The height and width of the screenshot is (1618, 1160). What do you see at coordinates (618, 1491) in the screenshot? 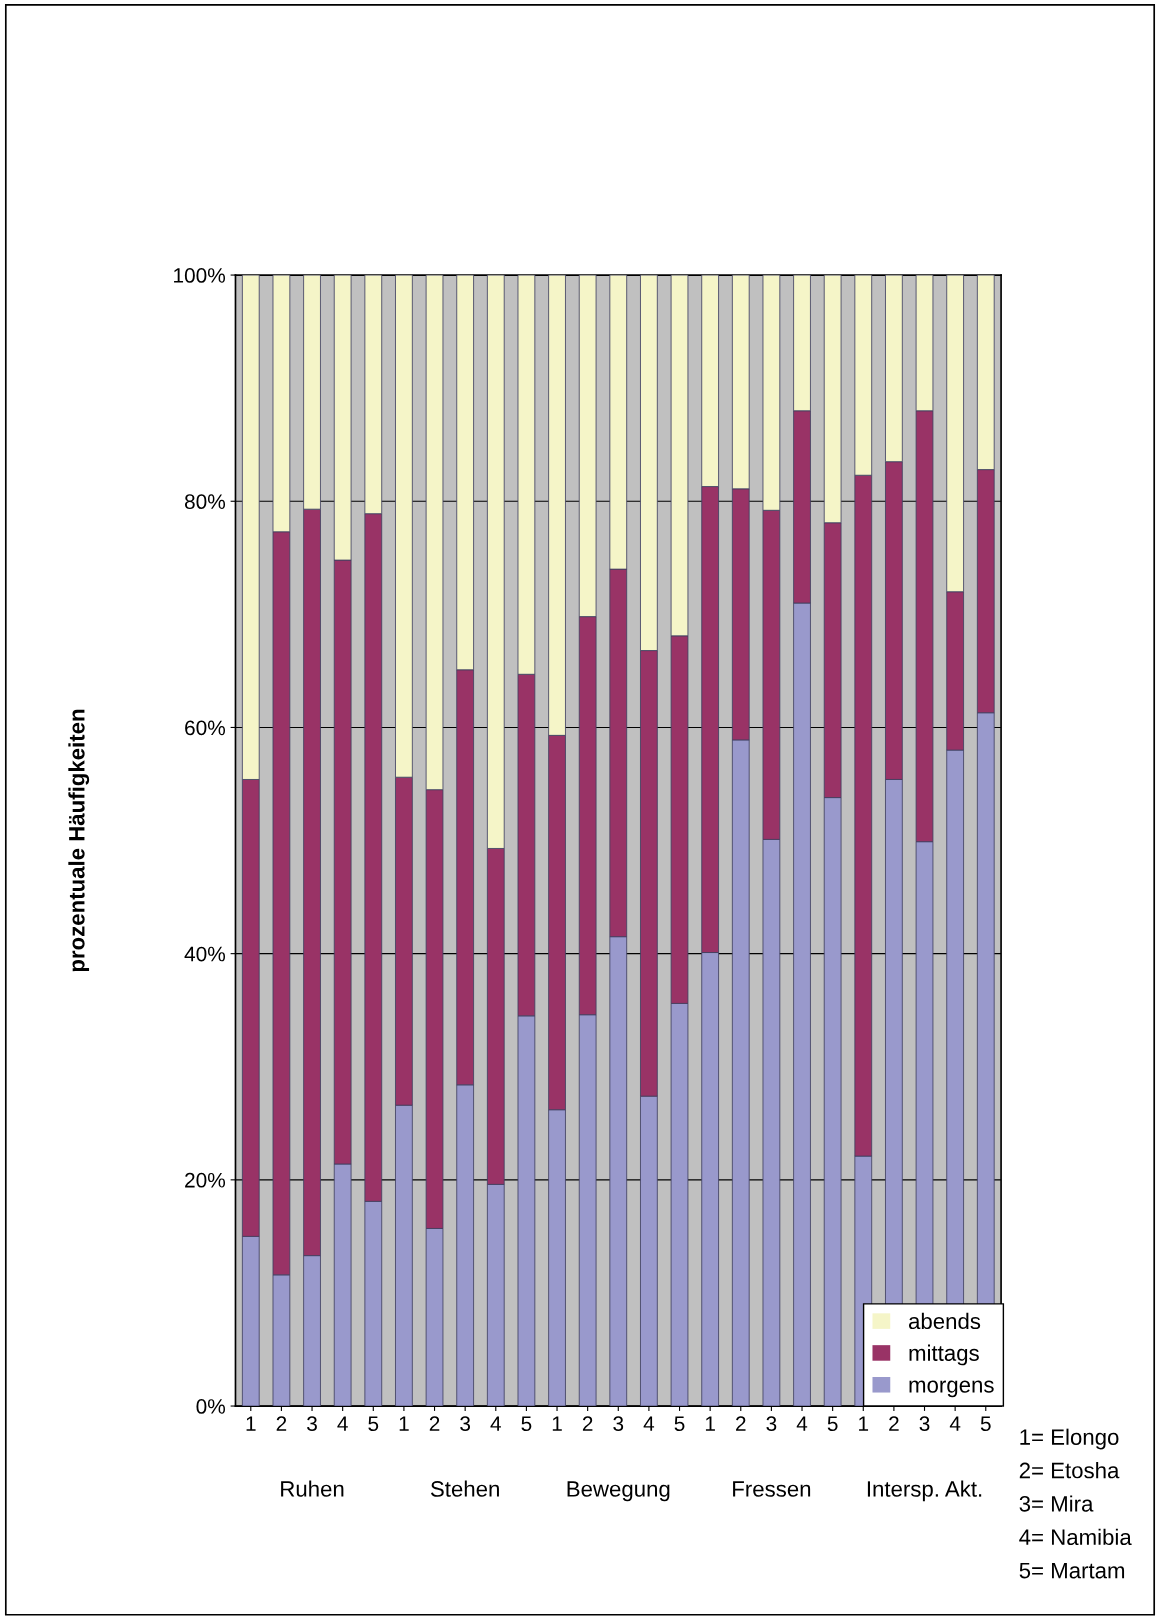
I see `text: Bewegung` at bounding box center [618, 1491].